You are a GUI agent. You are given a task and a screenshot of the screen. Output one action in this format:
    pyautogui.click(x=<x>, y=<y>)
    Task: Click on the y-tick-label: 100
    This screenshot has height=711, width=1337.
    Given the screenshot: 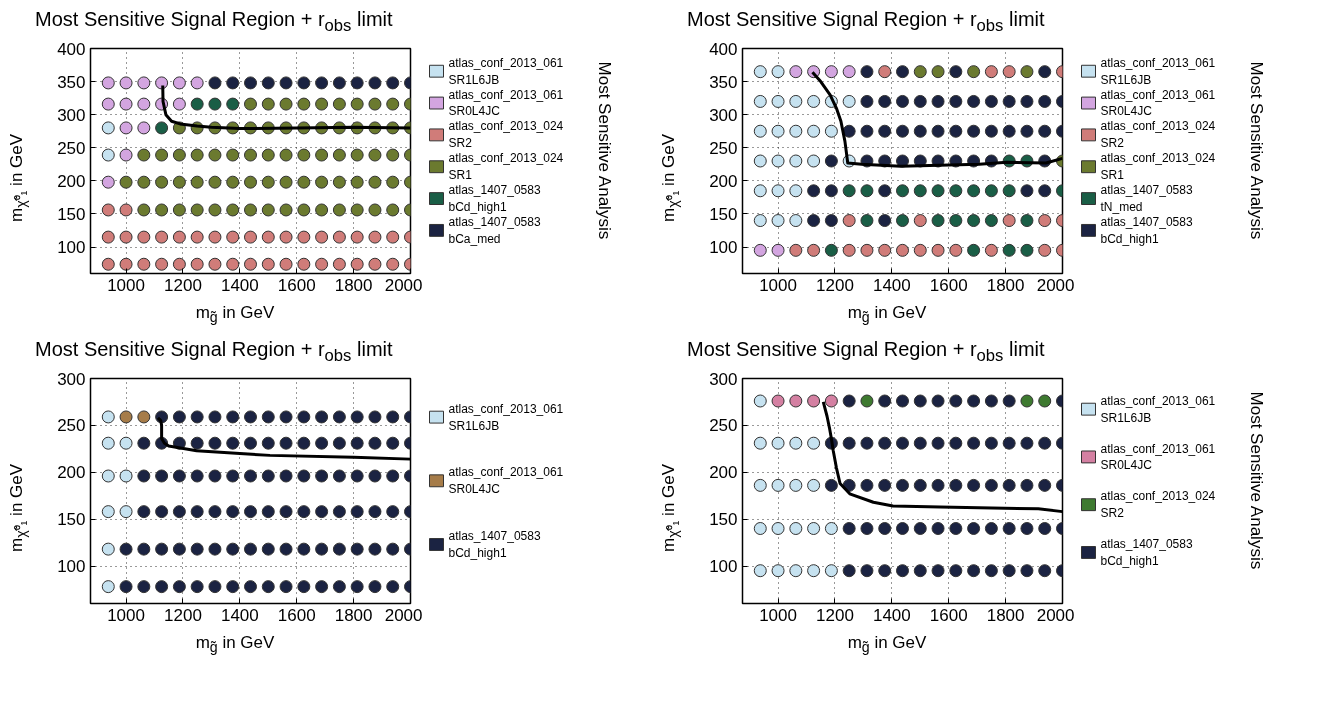 What is the action you would take?
    pyautogui.click(x=723, y=248)
    